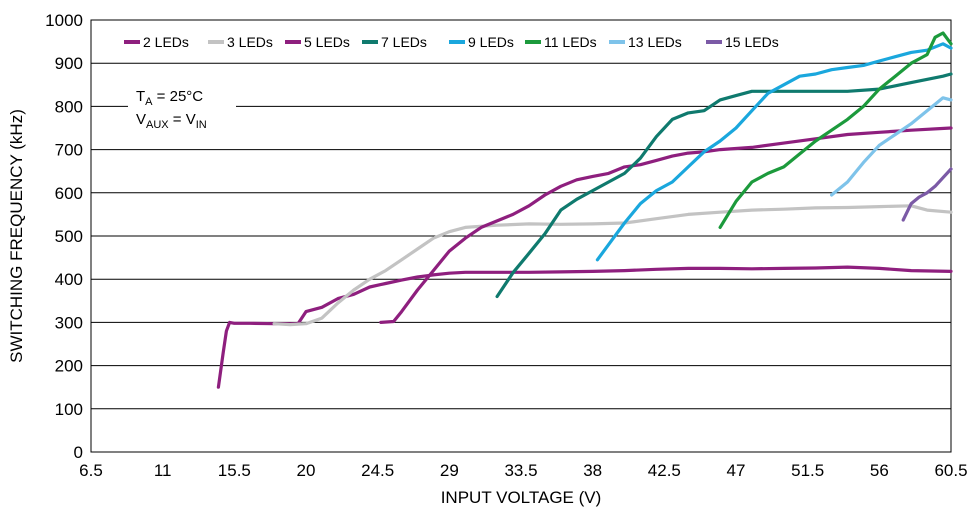  Describe the element at coordinates (69, 236) in the screenshot. I see `y-tick-label: 500` at that location.